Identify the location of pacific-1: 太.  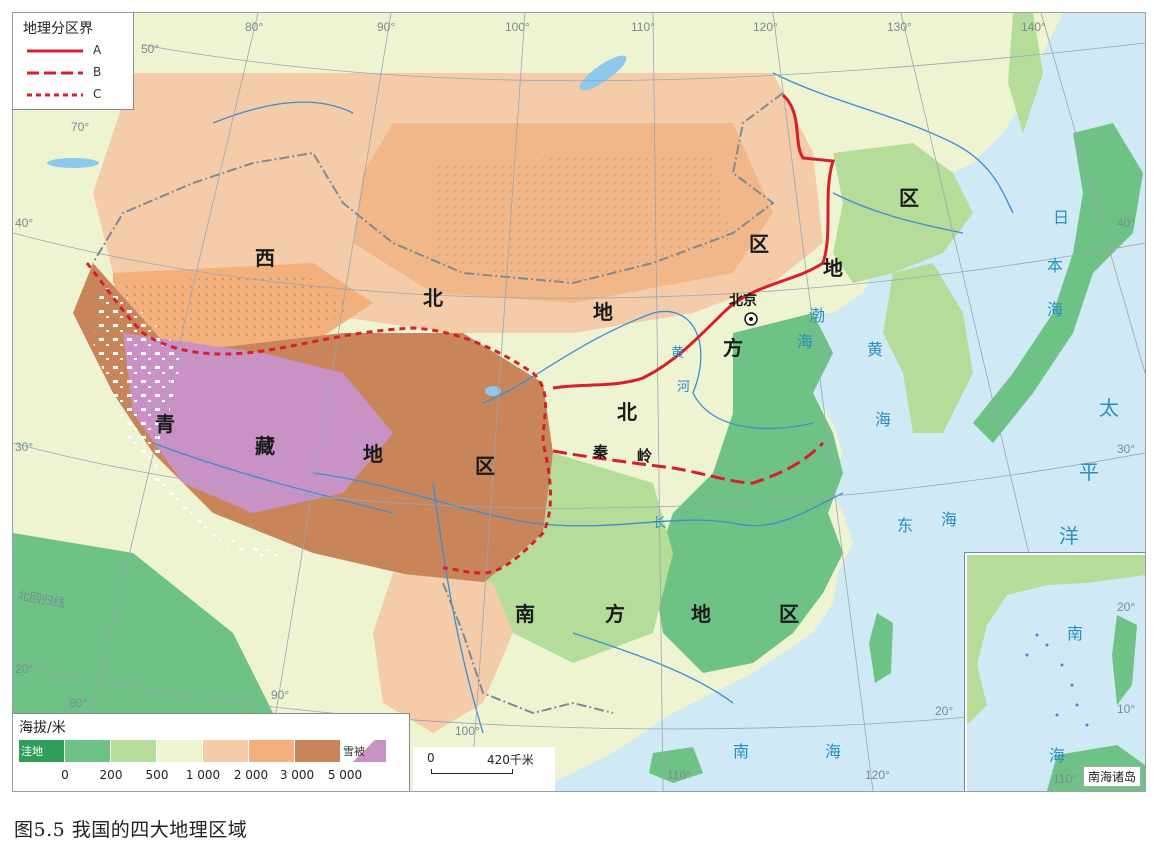
(1109, 408).